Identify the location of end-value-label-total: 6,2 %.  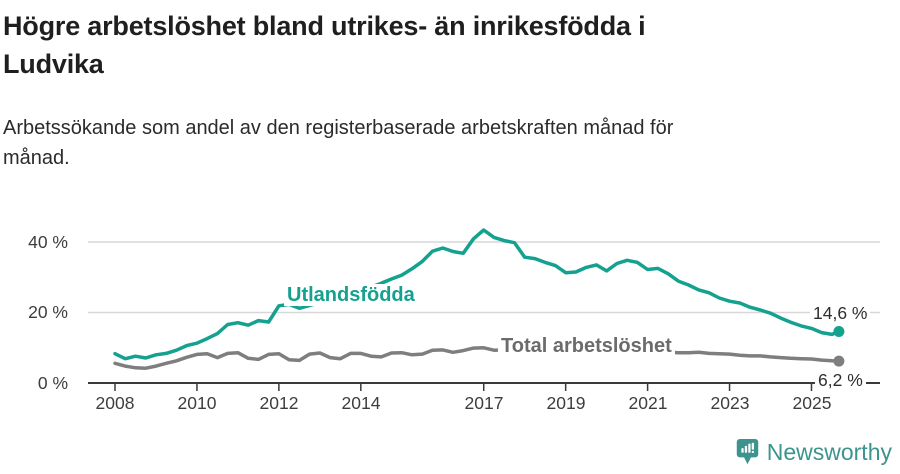
(840, 380).